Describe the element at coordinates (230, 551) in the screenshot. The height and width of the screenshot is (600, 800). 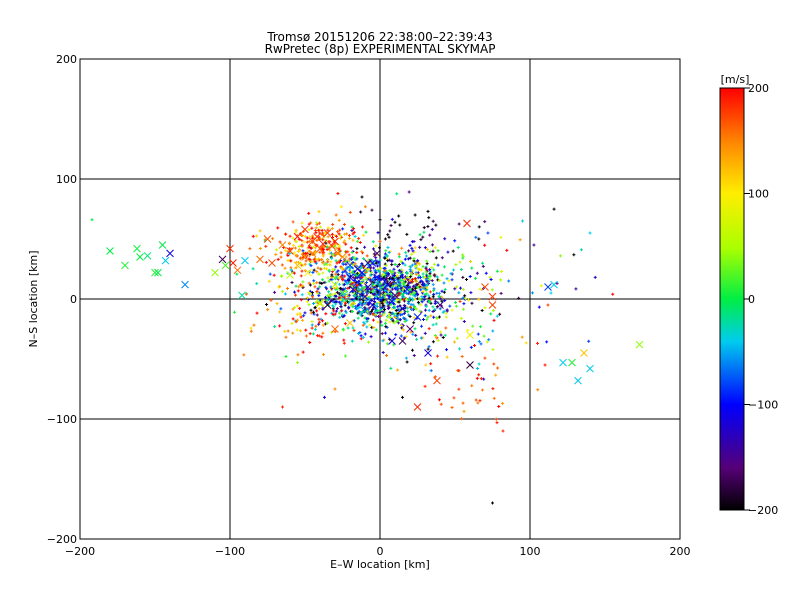
I see `x-tick-label: −100` at that location.